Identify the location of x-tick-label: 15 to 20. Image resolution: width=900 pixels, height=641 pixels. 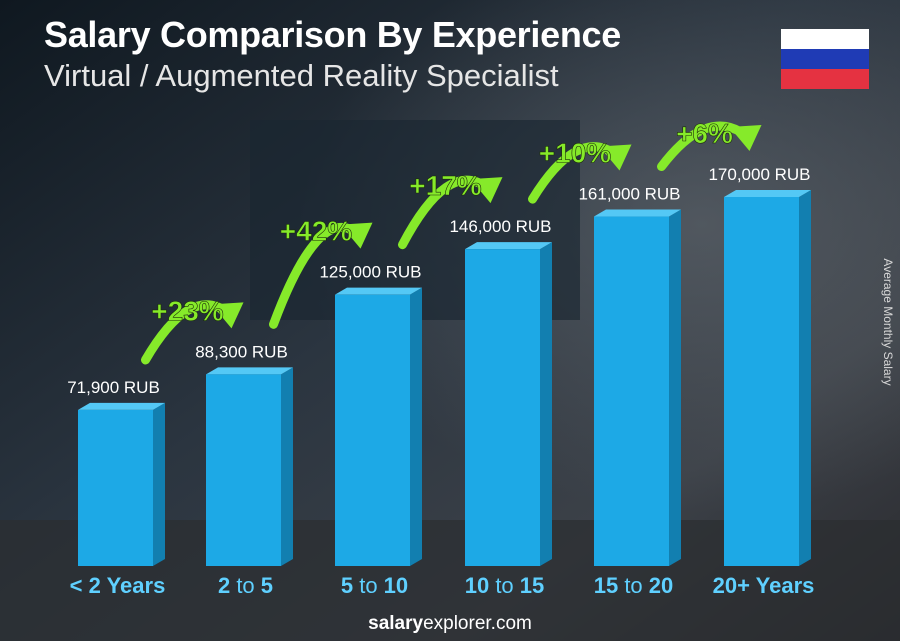
(634, 585).